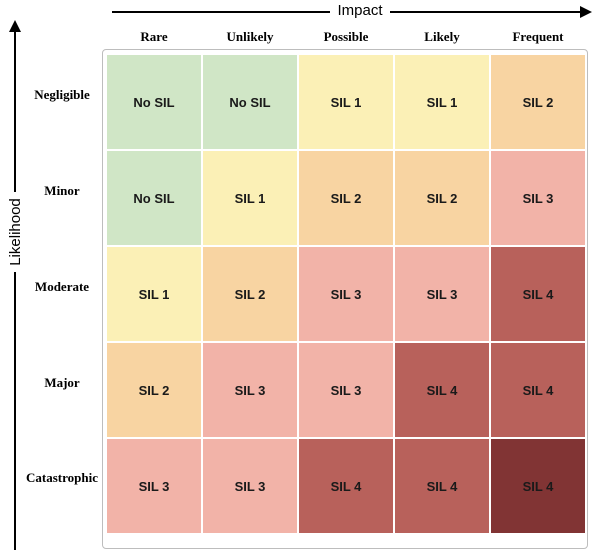  What do you see at coordinates (62, 190) in the screenshot?
I see `row-header-minor: Minor` at bounding box center [62, 190].